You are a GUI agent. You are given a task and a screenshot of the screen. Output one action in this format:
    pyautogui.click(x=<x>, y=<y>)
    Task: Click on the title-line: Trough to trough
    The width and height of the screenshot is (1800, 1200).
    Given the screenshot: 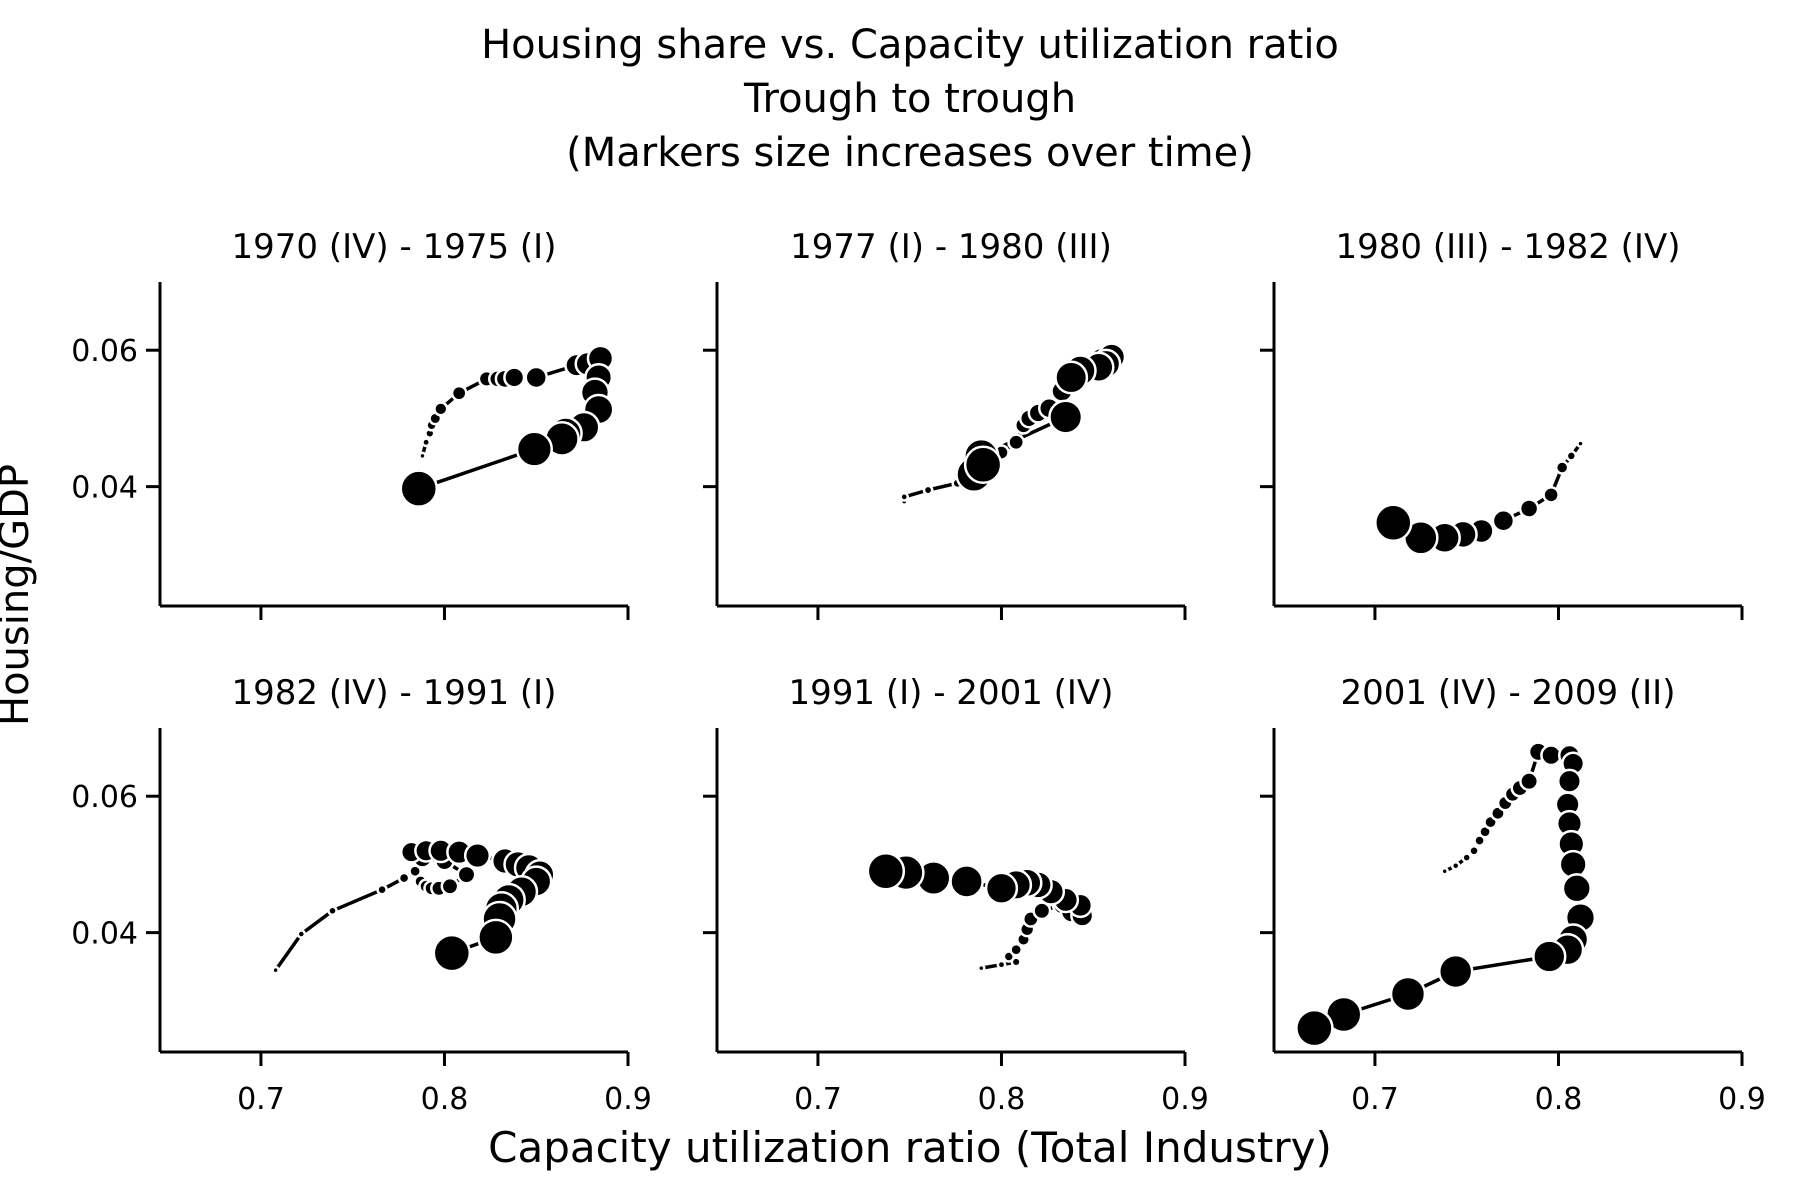 What is the action you would take?
    pyautogui.click(x=909, y=99)
    